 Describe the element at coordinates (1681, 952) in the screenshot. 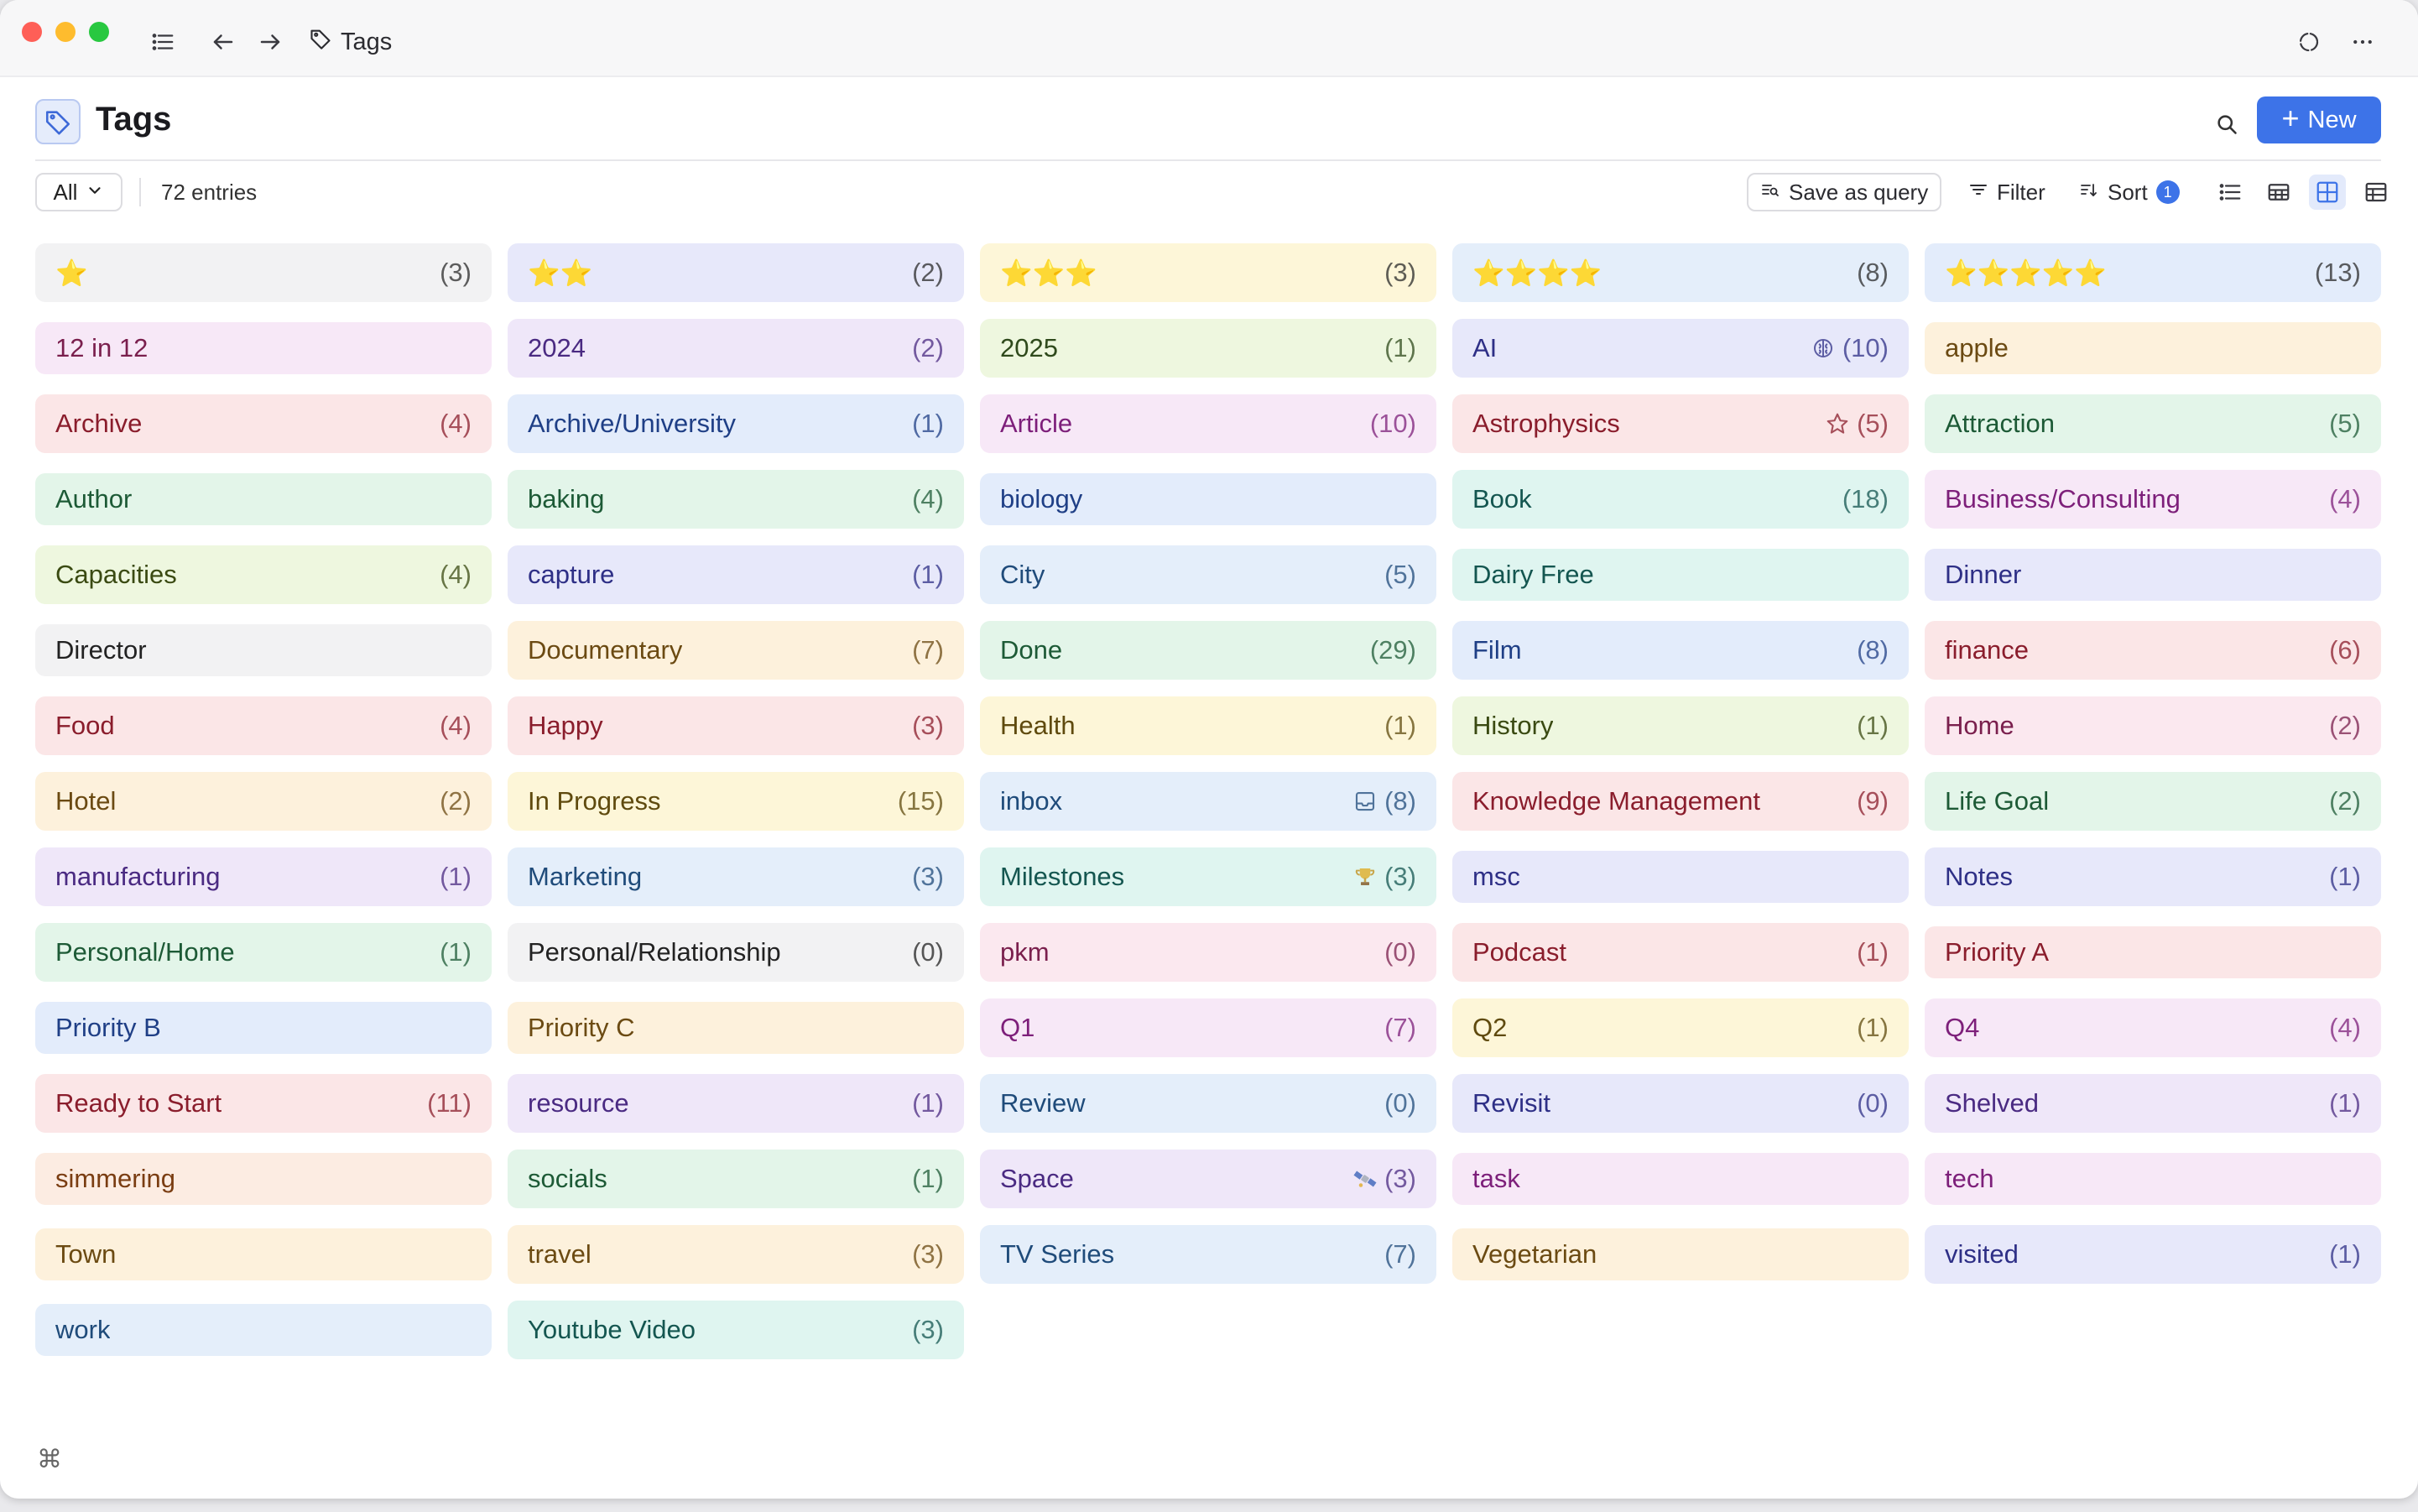

I see `tag-card: Podcast (1)` at that location.